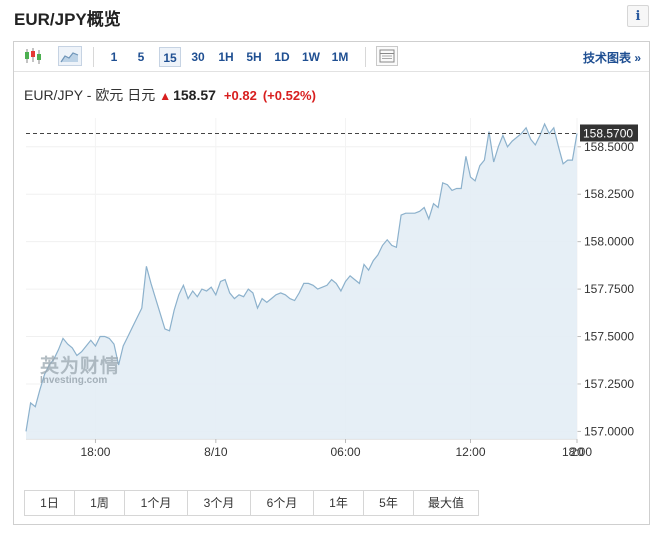 The height and width of the screenshot is (536, 661). Describe the element at coordinates (90, 95) in the screenshot. I see `pair-label: EUR/JPY - 欧元 日元` at that location.